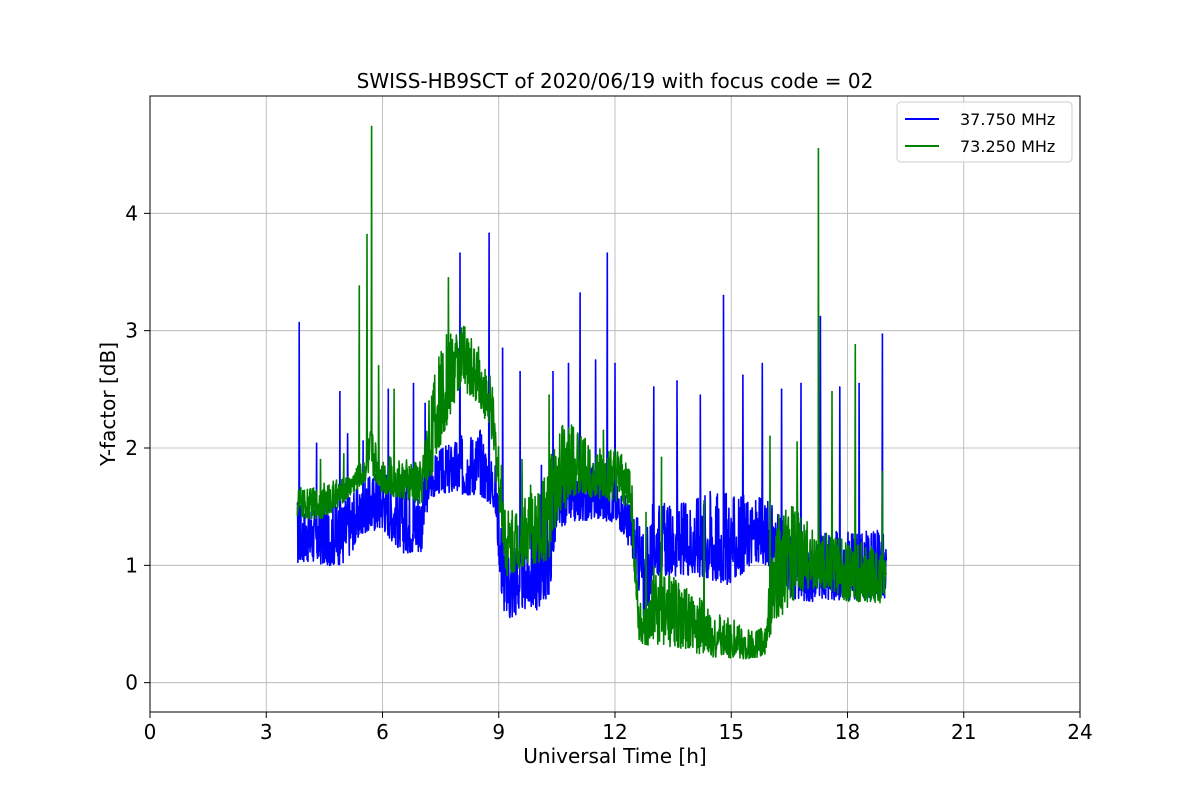 This screenshot has width=1200, height=800. I want to click on x-axis-label: Universal Time [h], so click(614, 756).